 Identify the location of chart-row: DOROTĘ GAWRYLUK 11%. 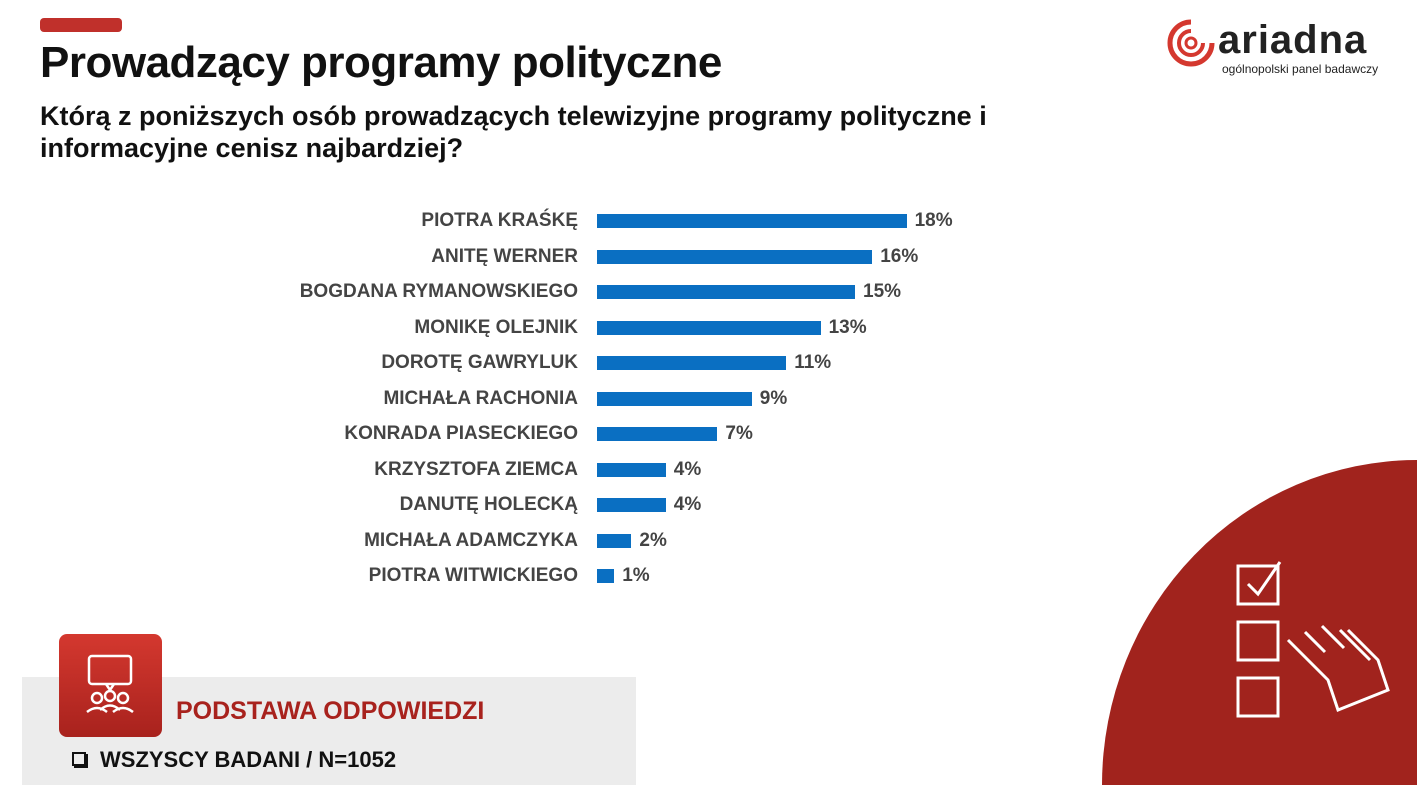
(500, 363).